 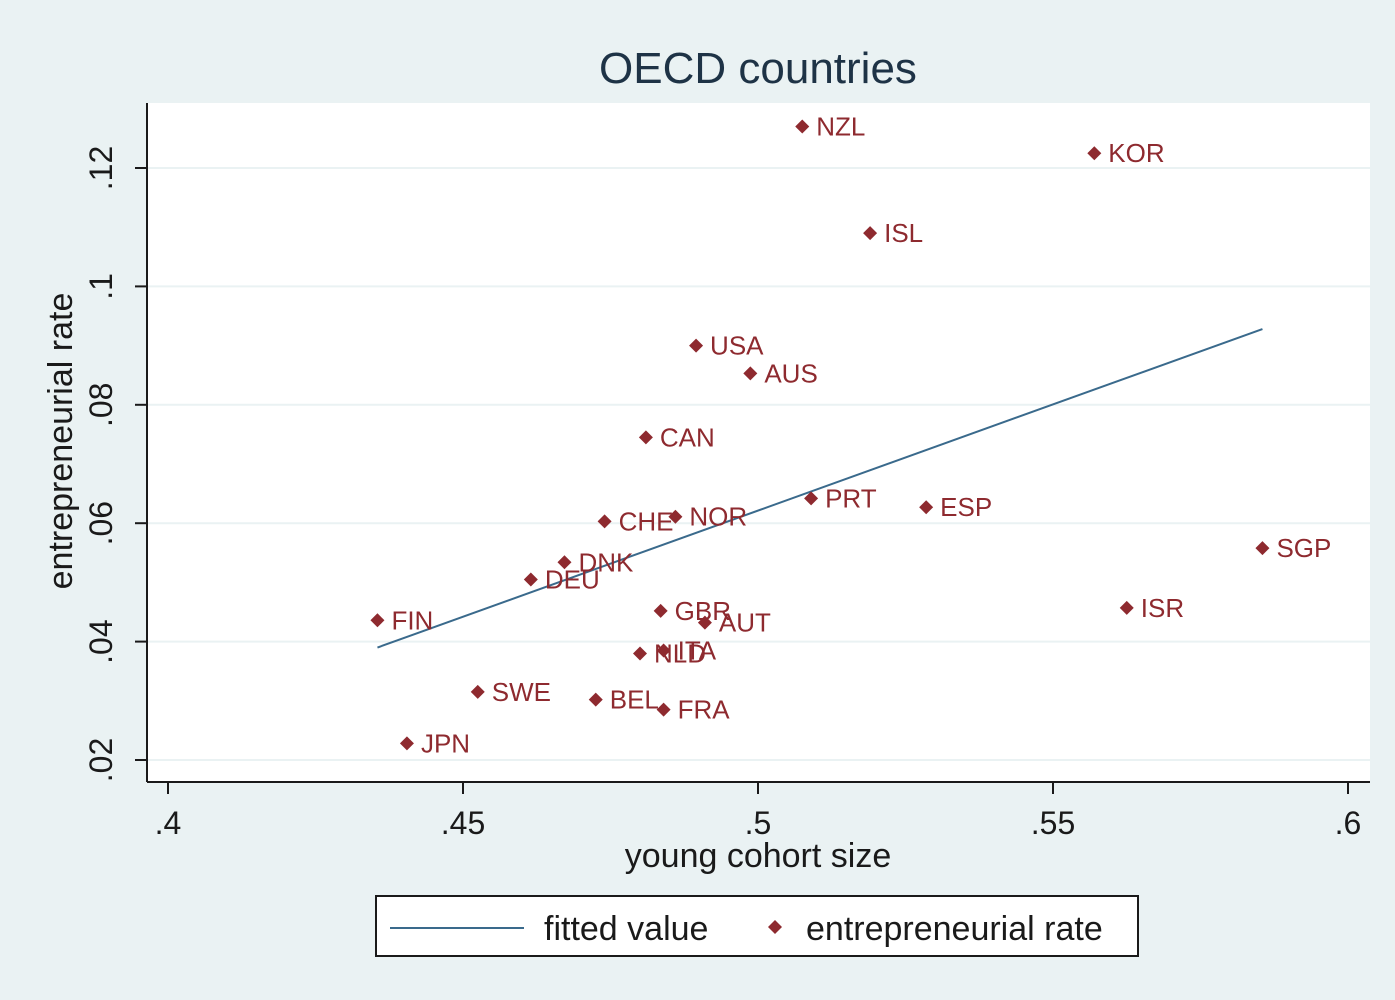 I want to click on chart-title: OECD countries, so click(x=758, y=68).